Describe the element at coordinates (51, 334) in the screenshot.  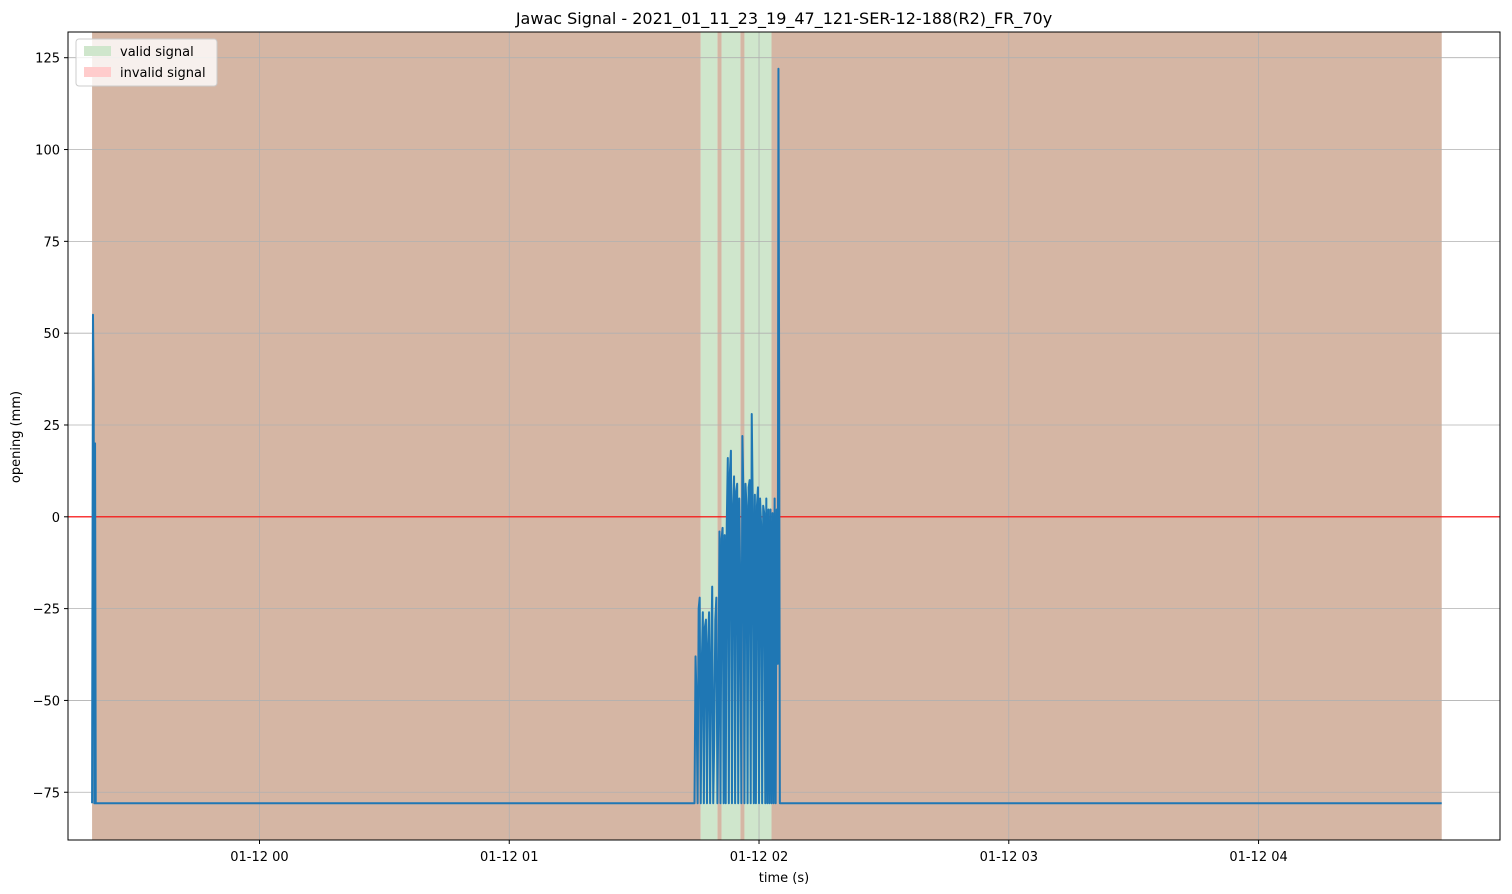
I see `y-tick-label-5: 50` at that location.